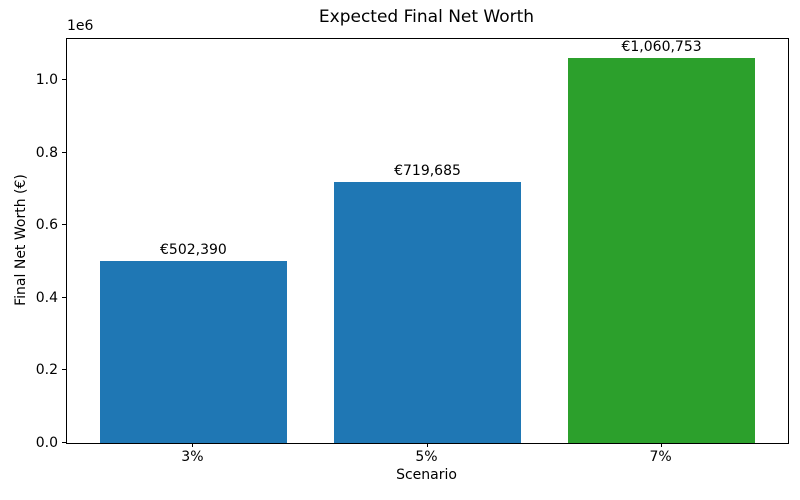  I want to click on bar-value-label: €502,390, so click(193, 249).